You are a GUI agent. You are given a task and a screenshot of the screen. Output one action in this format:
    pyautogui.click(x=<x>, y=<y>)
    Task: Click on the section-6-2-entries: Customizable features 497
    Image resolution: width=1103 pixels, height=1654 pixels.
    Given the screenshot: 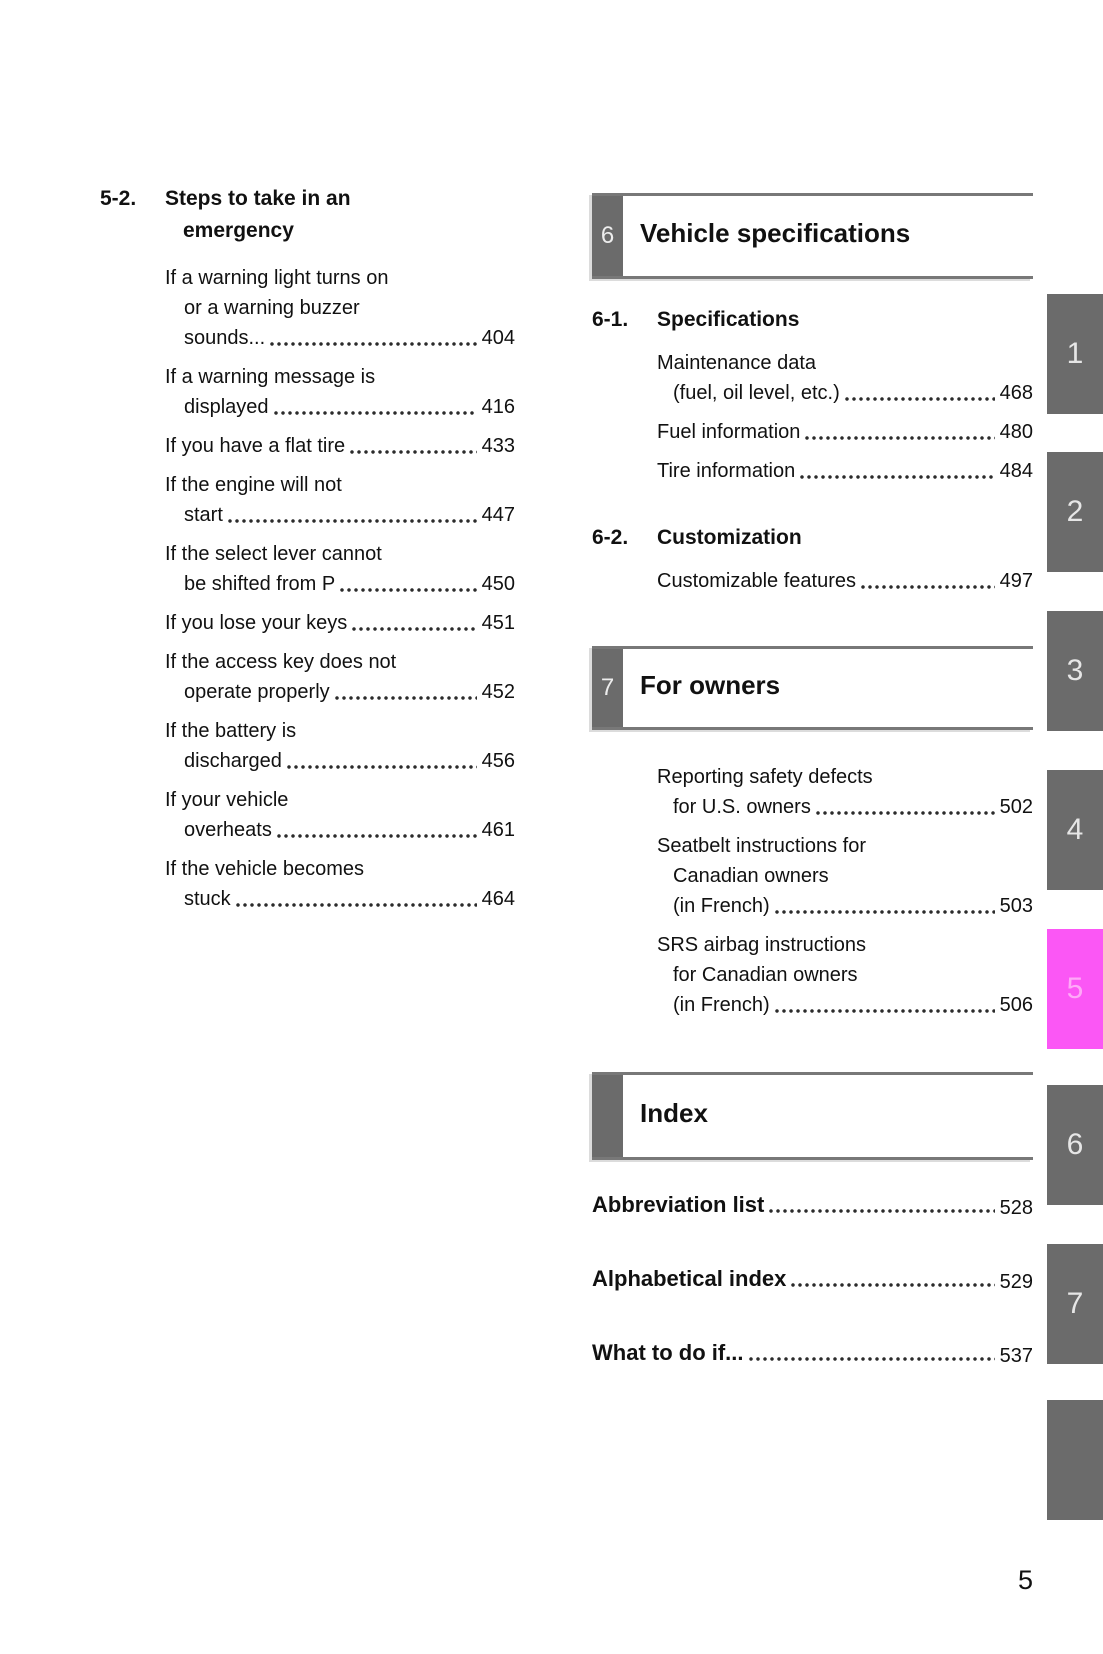 What is the action you would take?
    pyautogui.click(x=845, y=585)
    